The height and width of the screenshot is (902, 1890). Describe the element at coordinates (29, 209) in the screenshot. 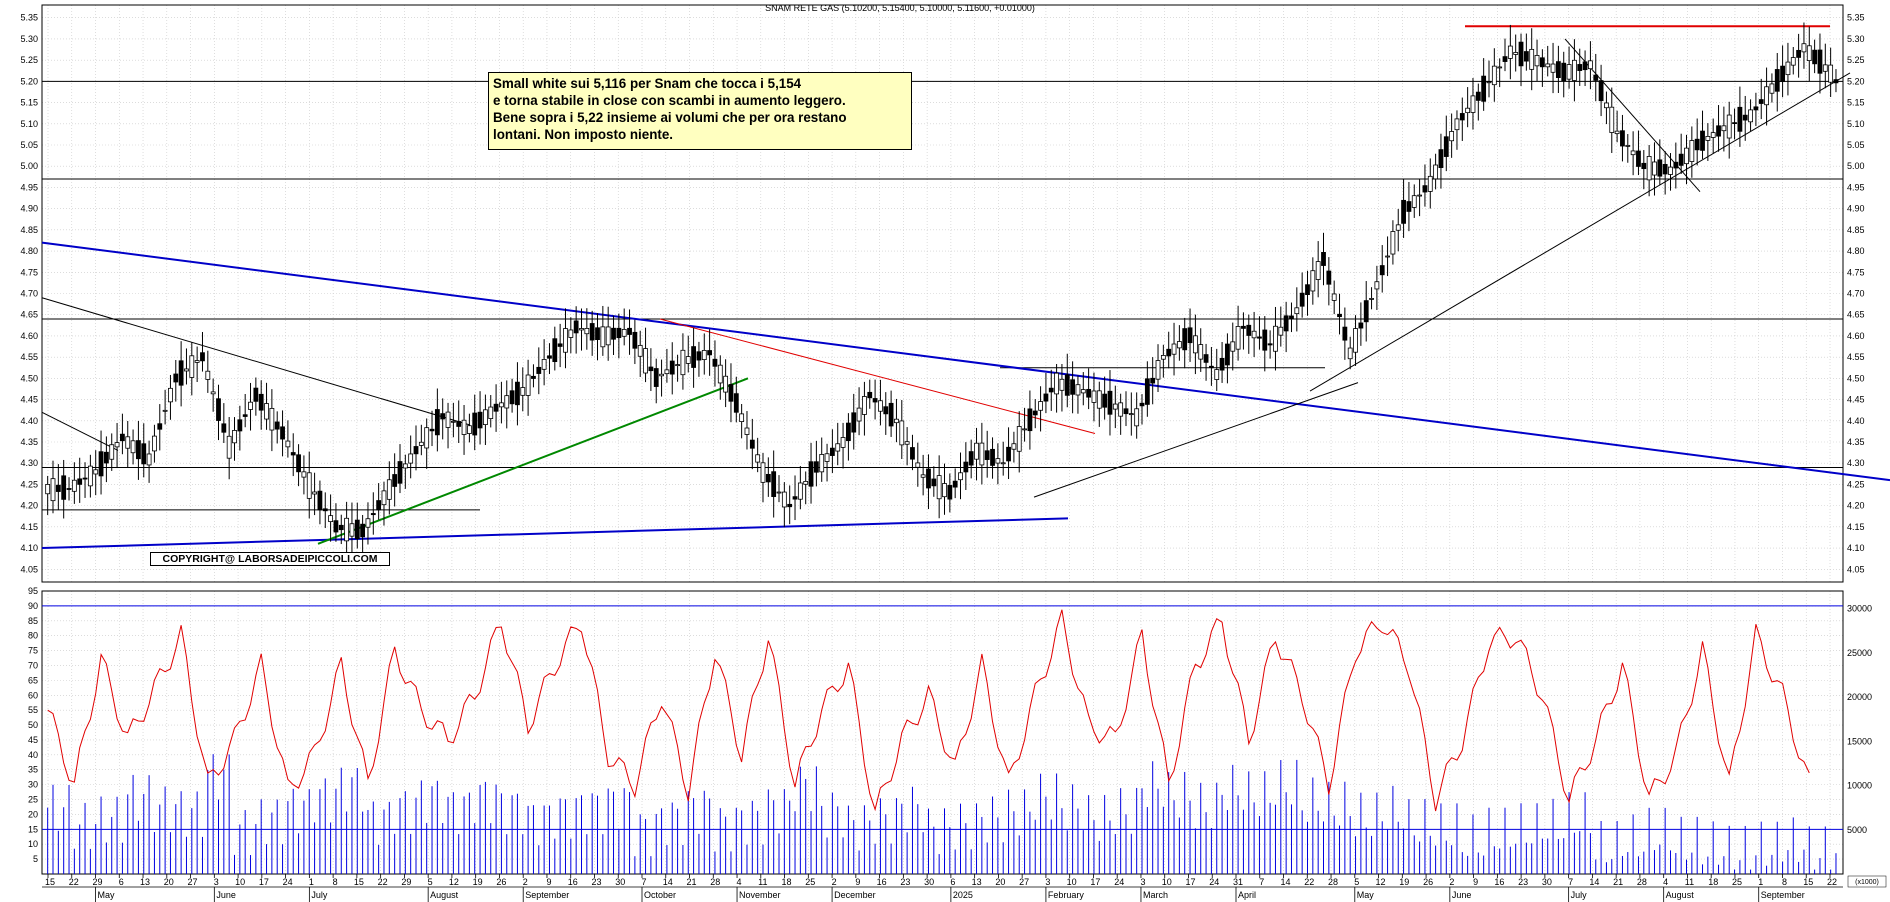

I see `price-tick-label-left: 4.90` at that location.